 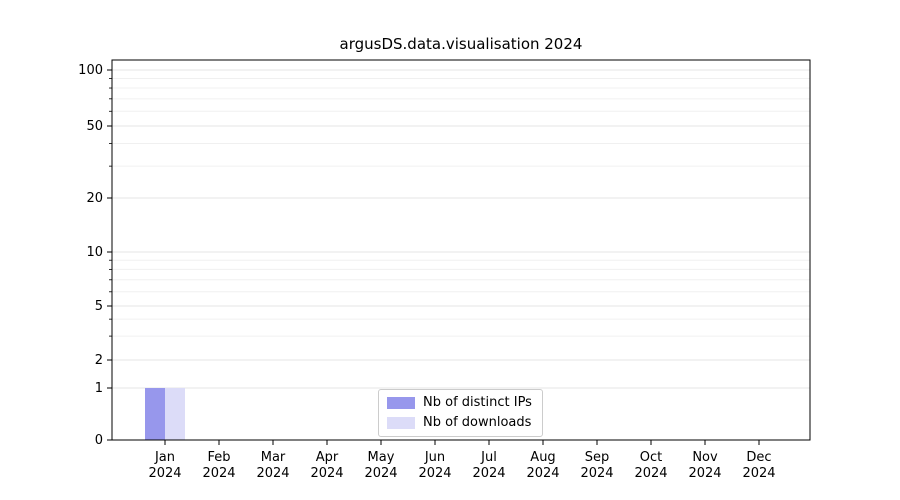 I want to click on x-tick-label-month: Sep, so click(x=597, y=457).